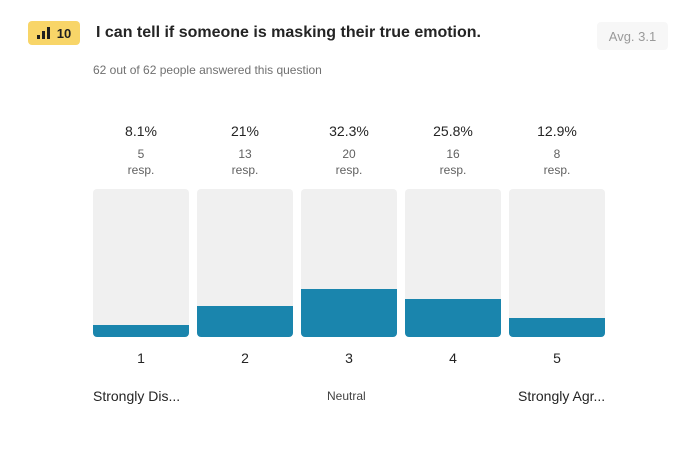 Image resolution: width=698 pixels, height=458 pixels. Describe the element at coordinates (141, 358) in the screenshot. I see `scale-number: 1` at that location.